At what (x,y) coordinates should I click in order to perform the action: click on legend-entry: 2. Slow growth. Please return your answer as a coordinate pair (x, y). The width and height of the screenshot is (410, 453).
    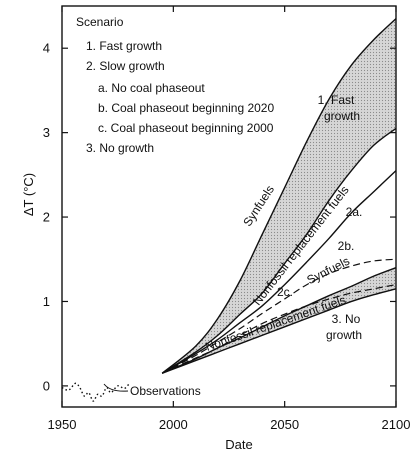
    Looking at the image, I should click on (125, 66).